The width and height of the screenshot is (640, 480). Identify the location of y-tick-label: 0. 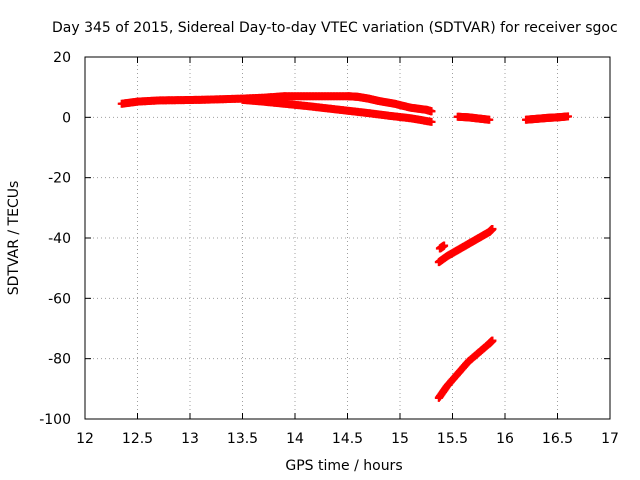
(66, 118).